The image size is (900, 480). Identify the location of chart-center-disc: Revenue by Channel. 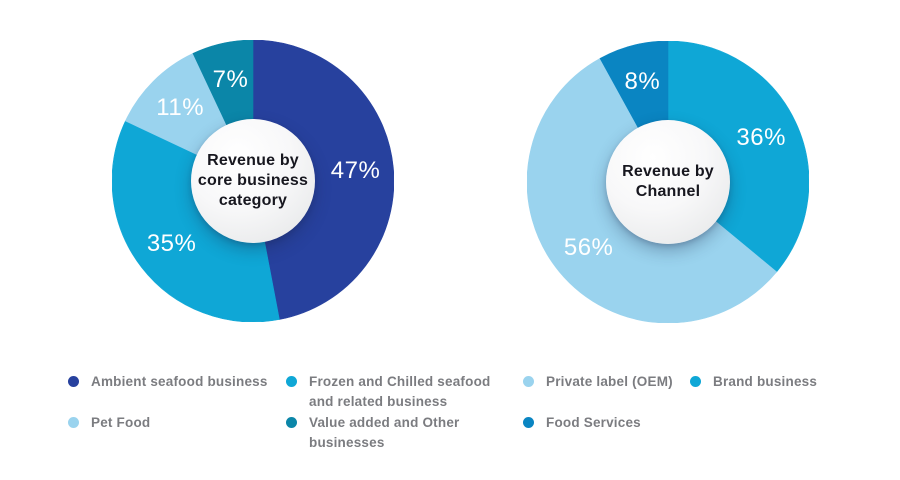
(668, 182).